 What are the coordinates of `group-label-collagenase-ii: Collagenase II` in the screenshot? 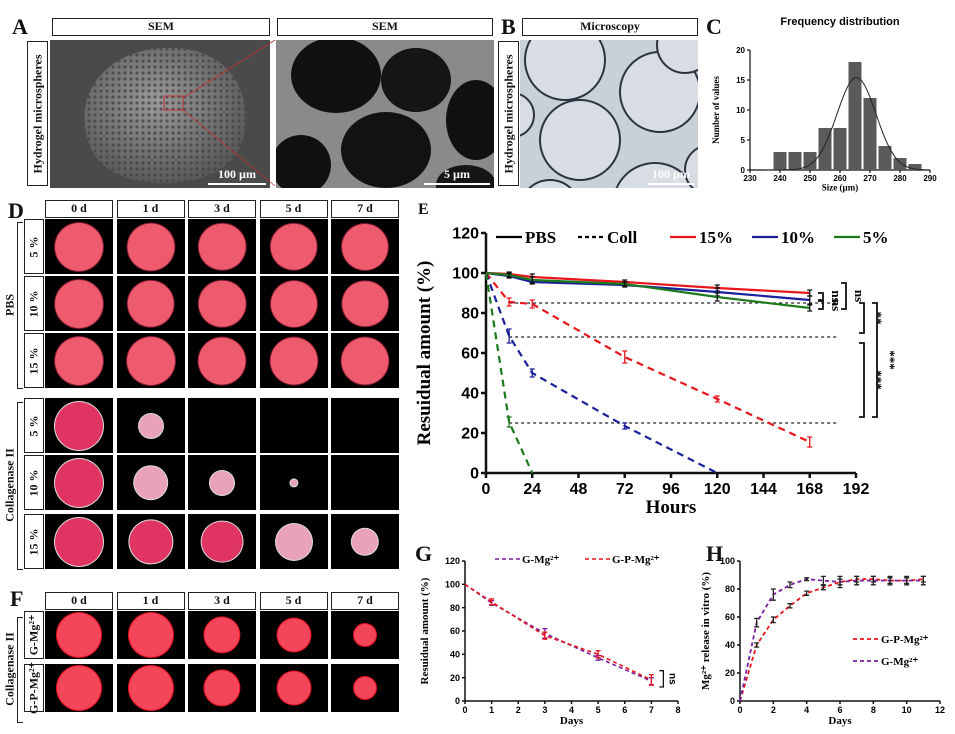 It's located at (9, 485).